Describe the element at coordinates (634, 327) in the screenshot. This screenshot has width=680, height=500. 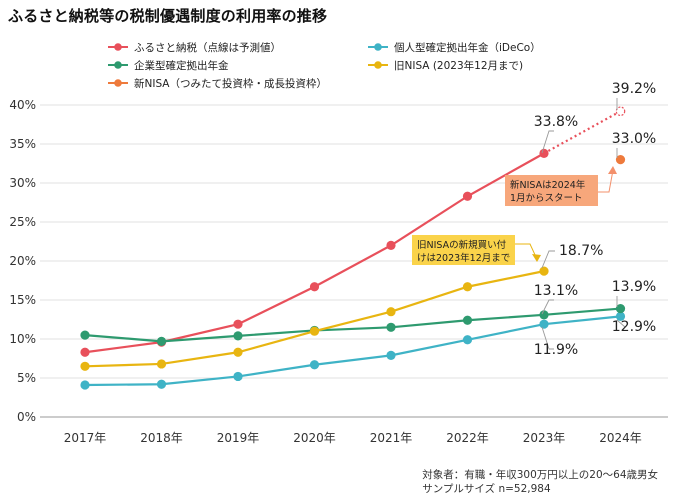
I see `data-label: 12.9%` at that location.